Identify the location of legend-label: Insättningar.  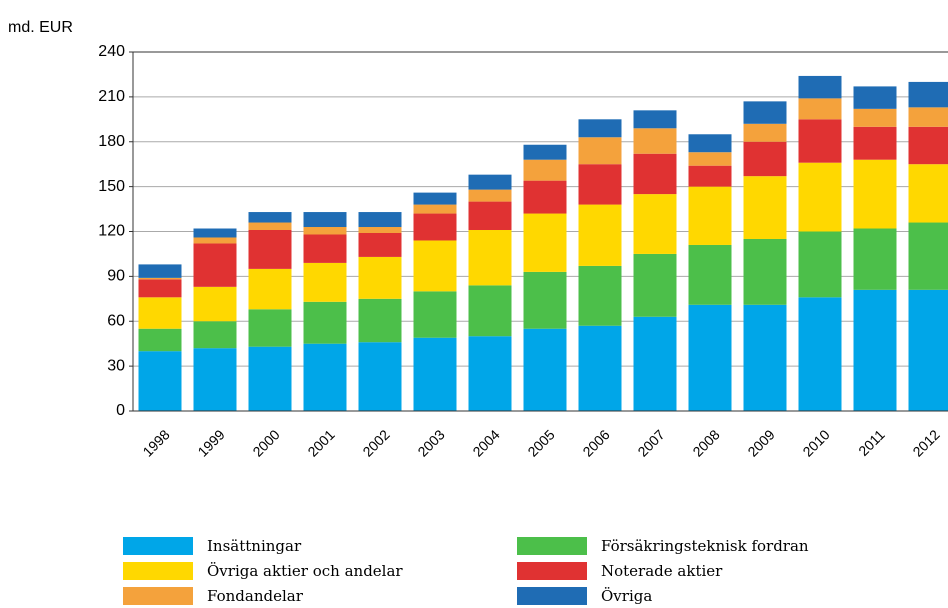
(254, 546).